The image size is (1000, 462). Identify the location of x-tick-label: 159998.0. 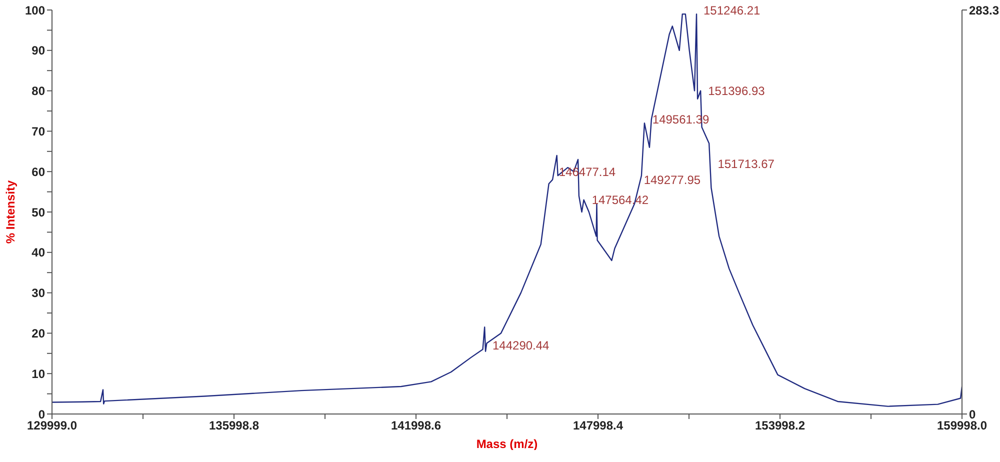
(962, 425).